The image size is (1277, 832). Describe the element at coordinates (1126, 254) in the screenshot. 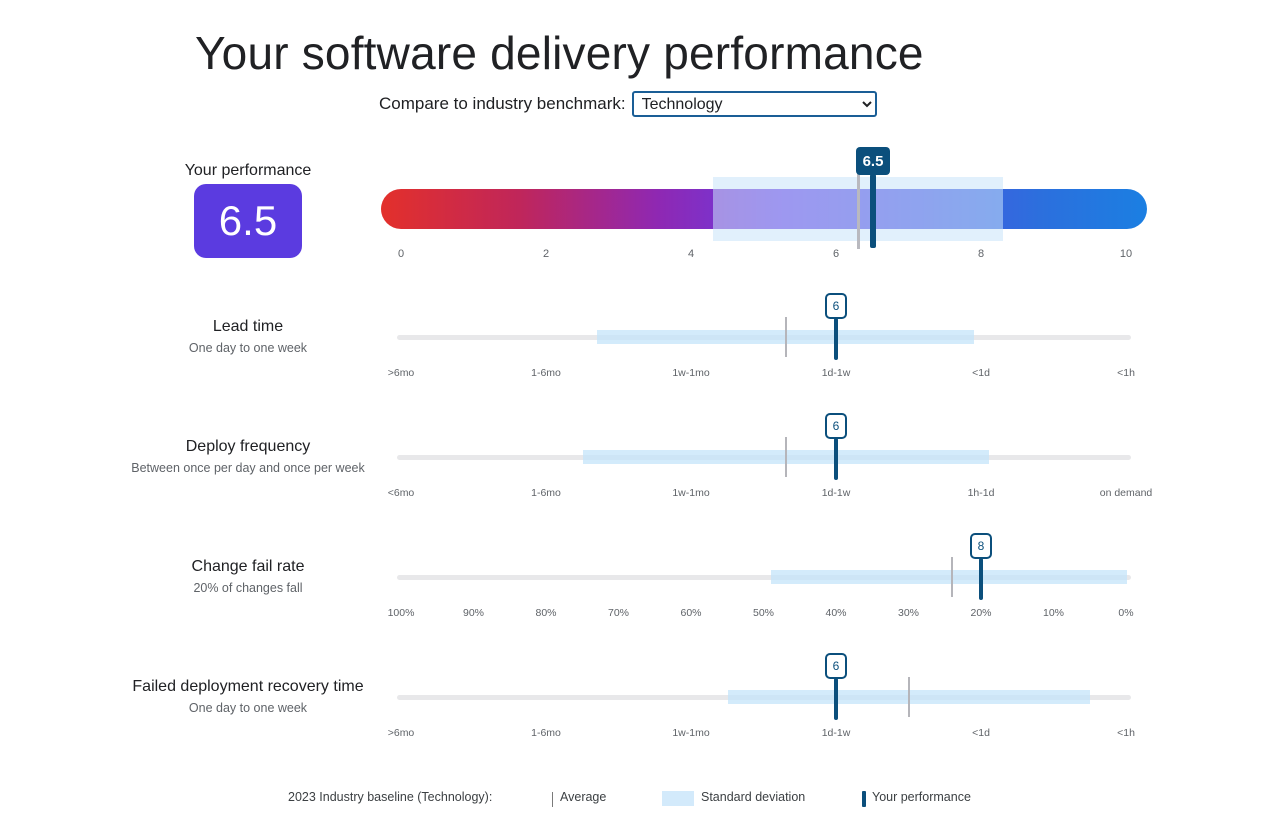

I see `overall-tick: 10` at that location.